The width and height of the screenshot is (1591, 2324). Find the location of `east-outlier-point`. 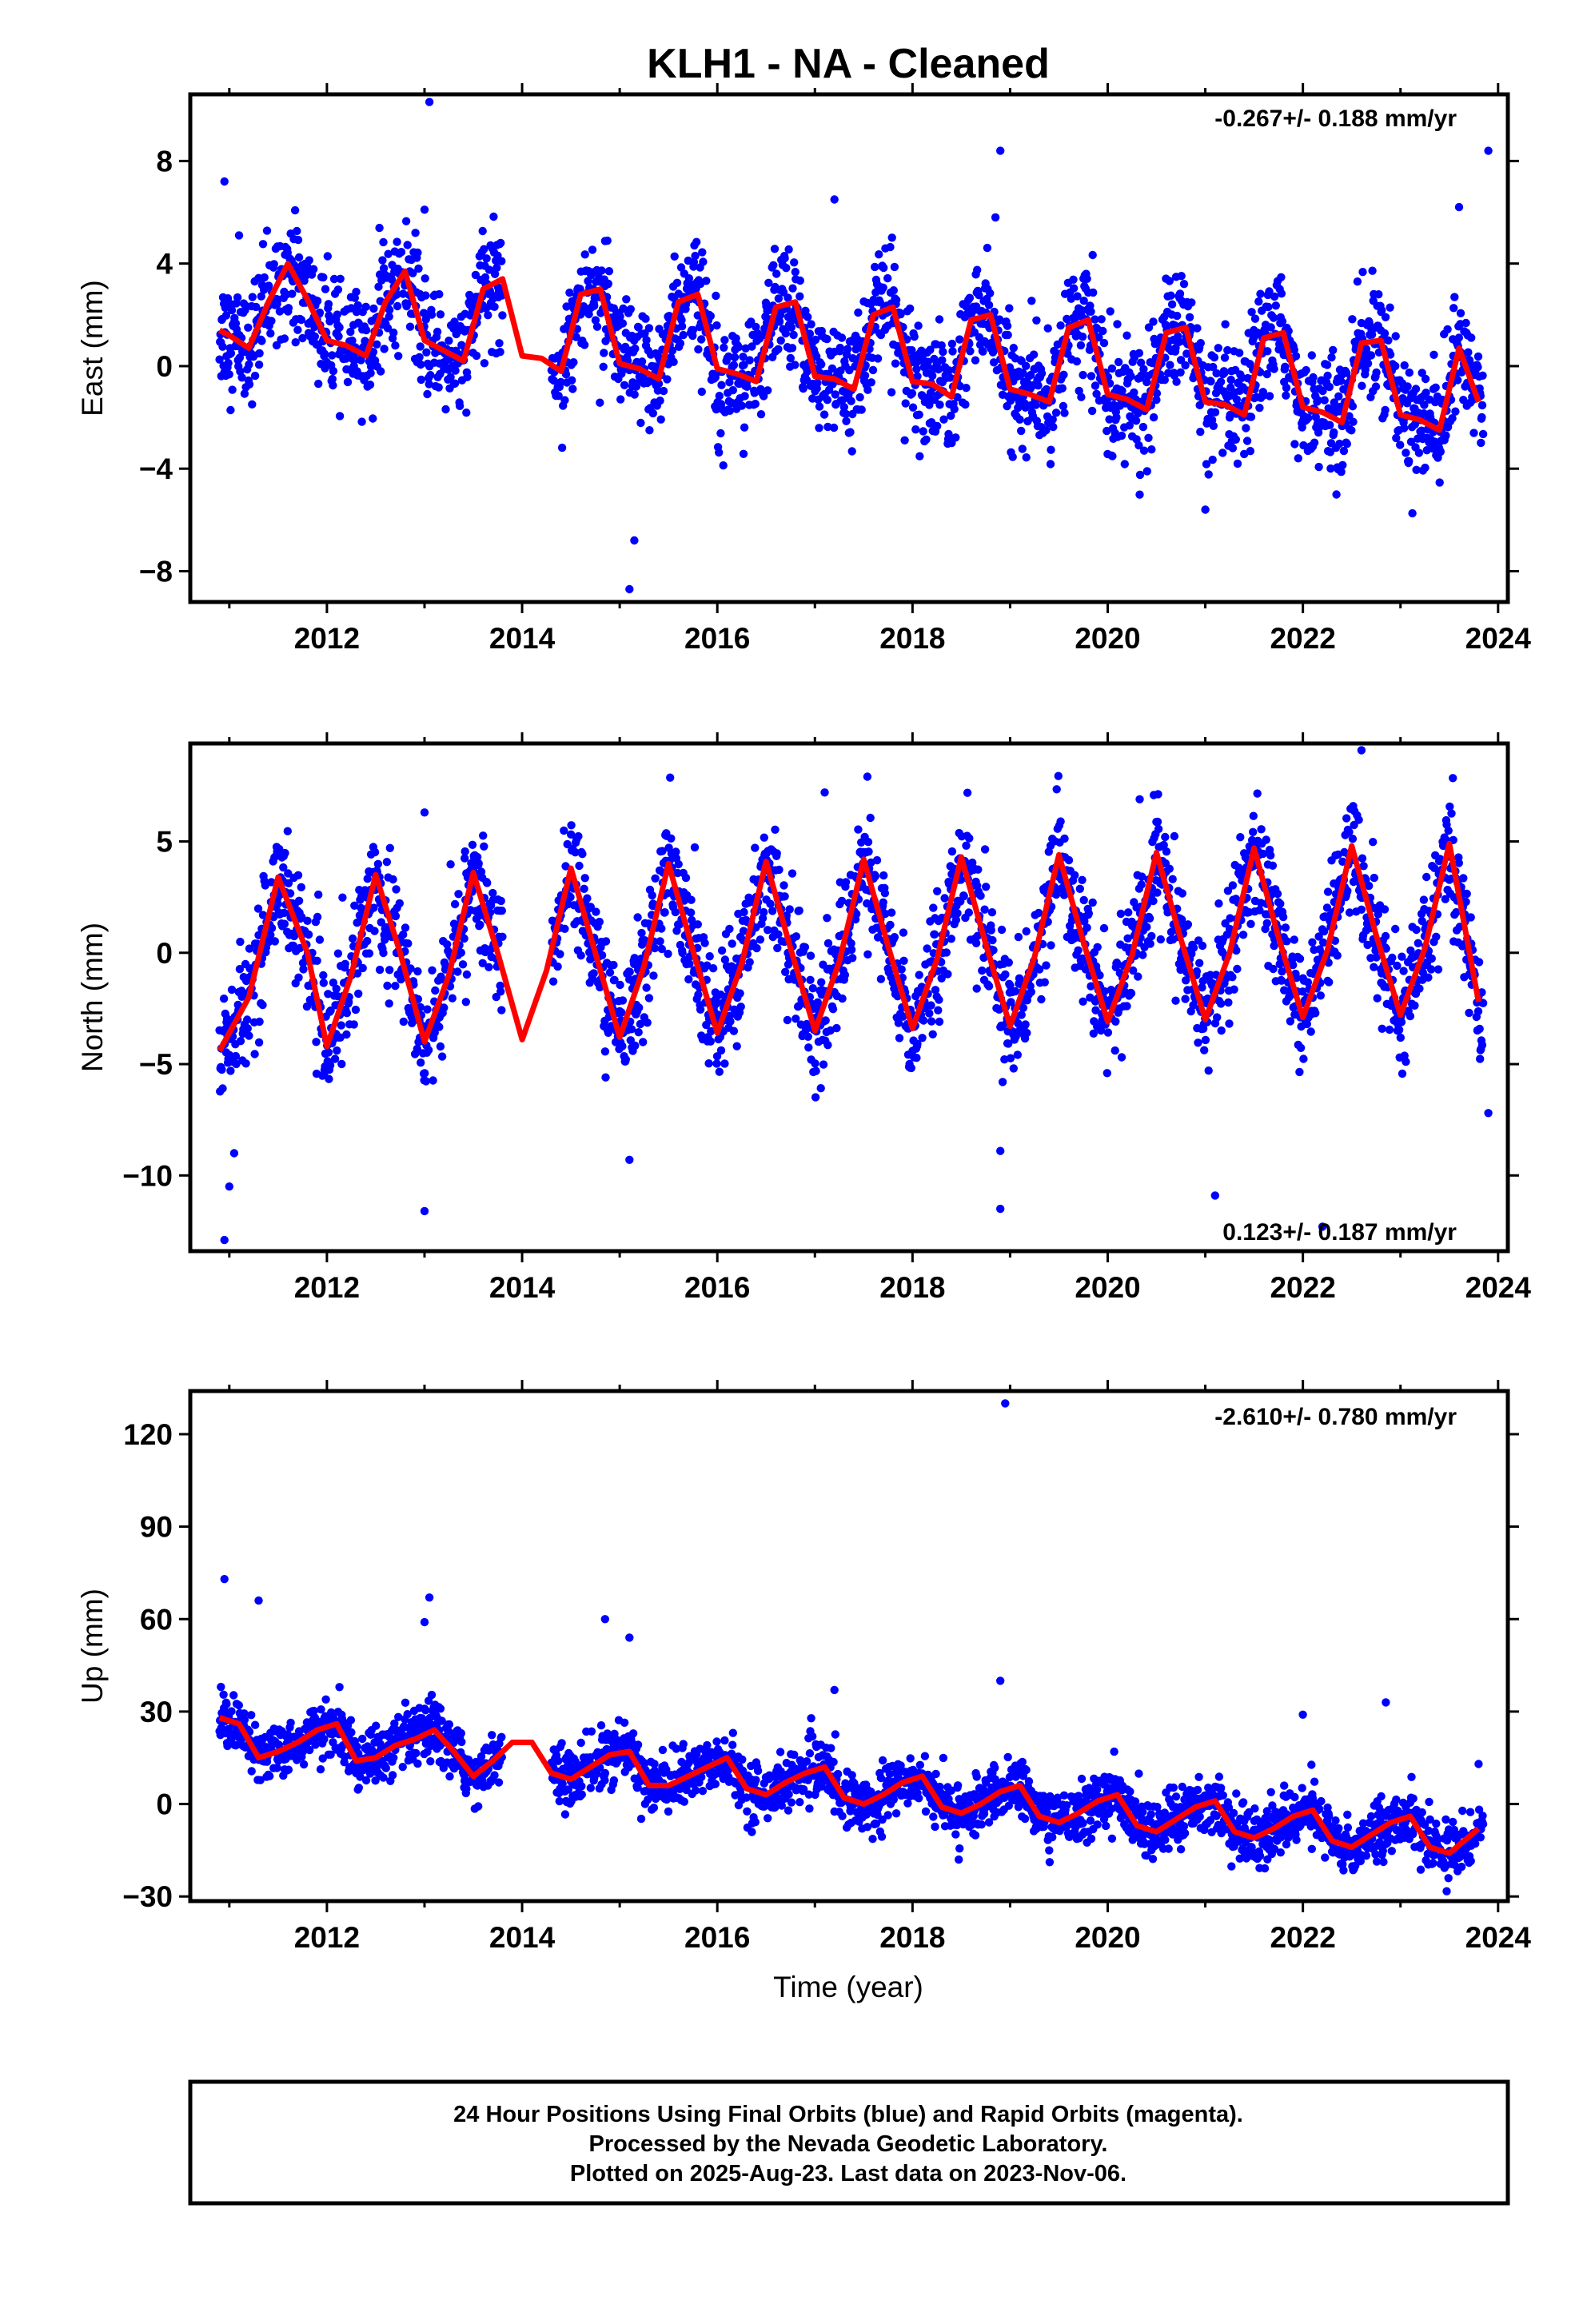

east-outlier-point is located at coordinates (835, 199).